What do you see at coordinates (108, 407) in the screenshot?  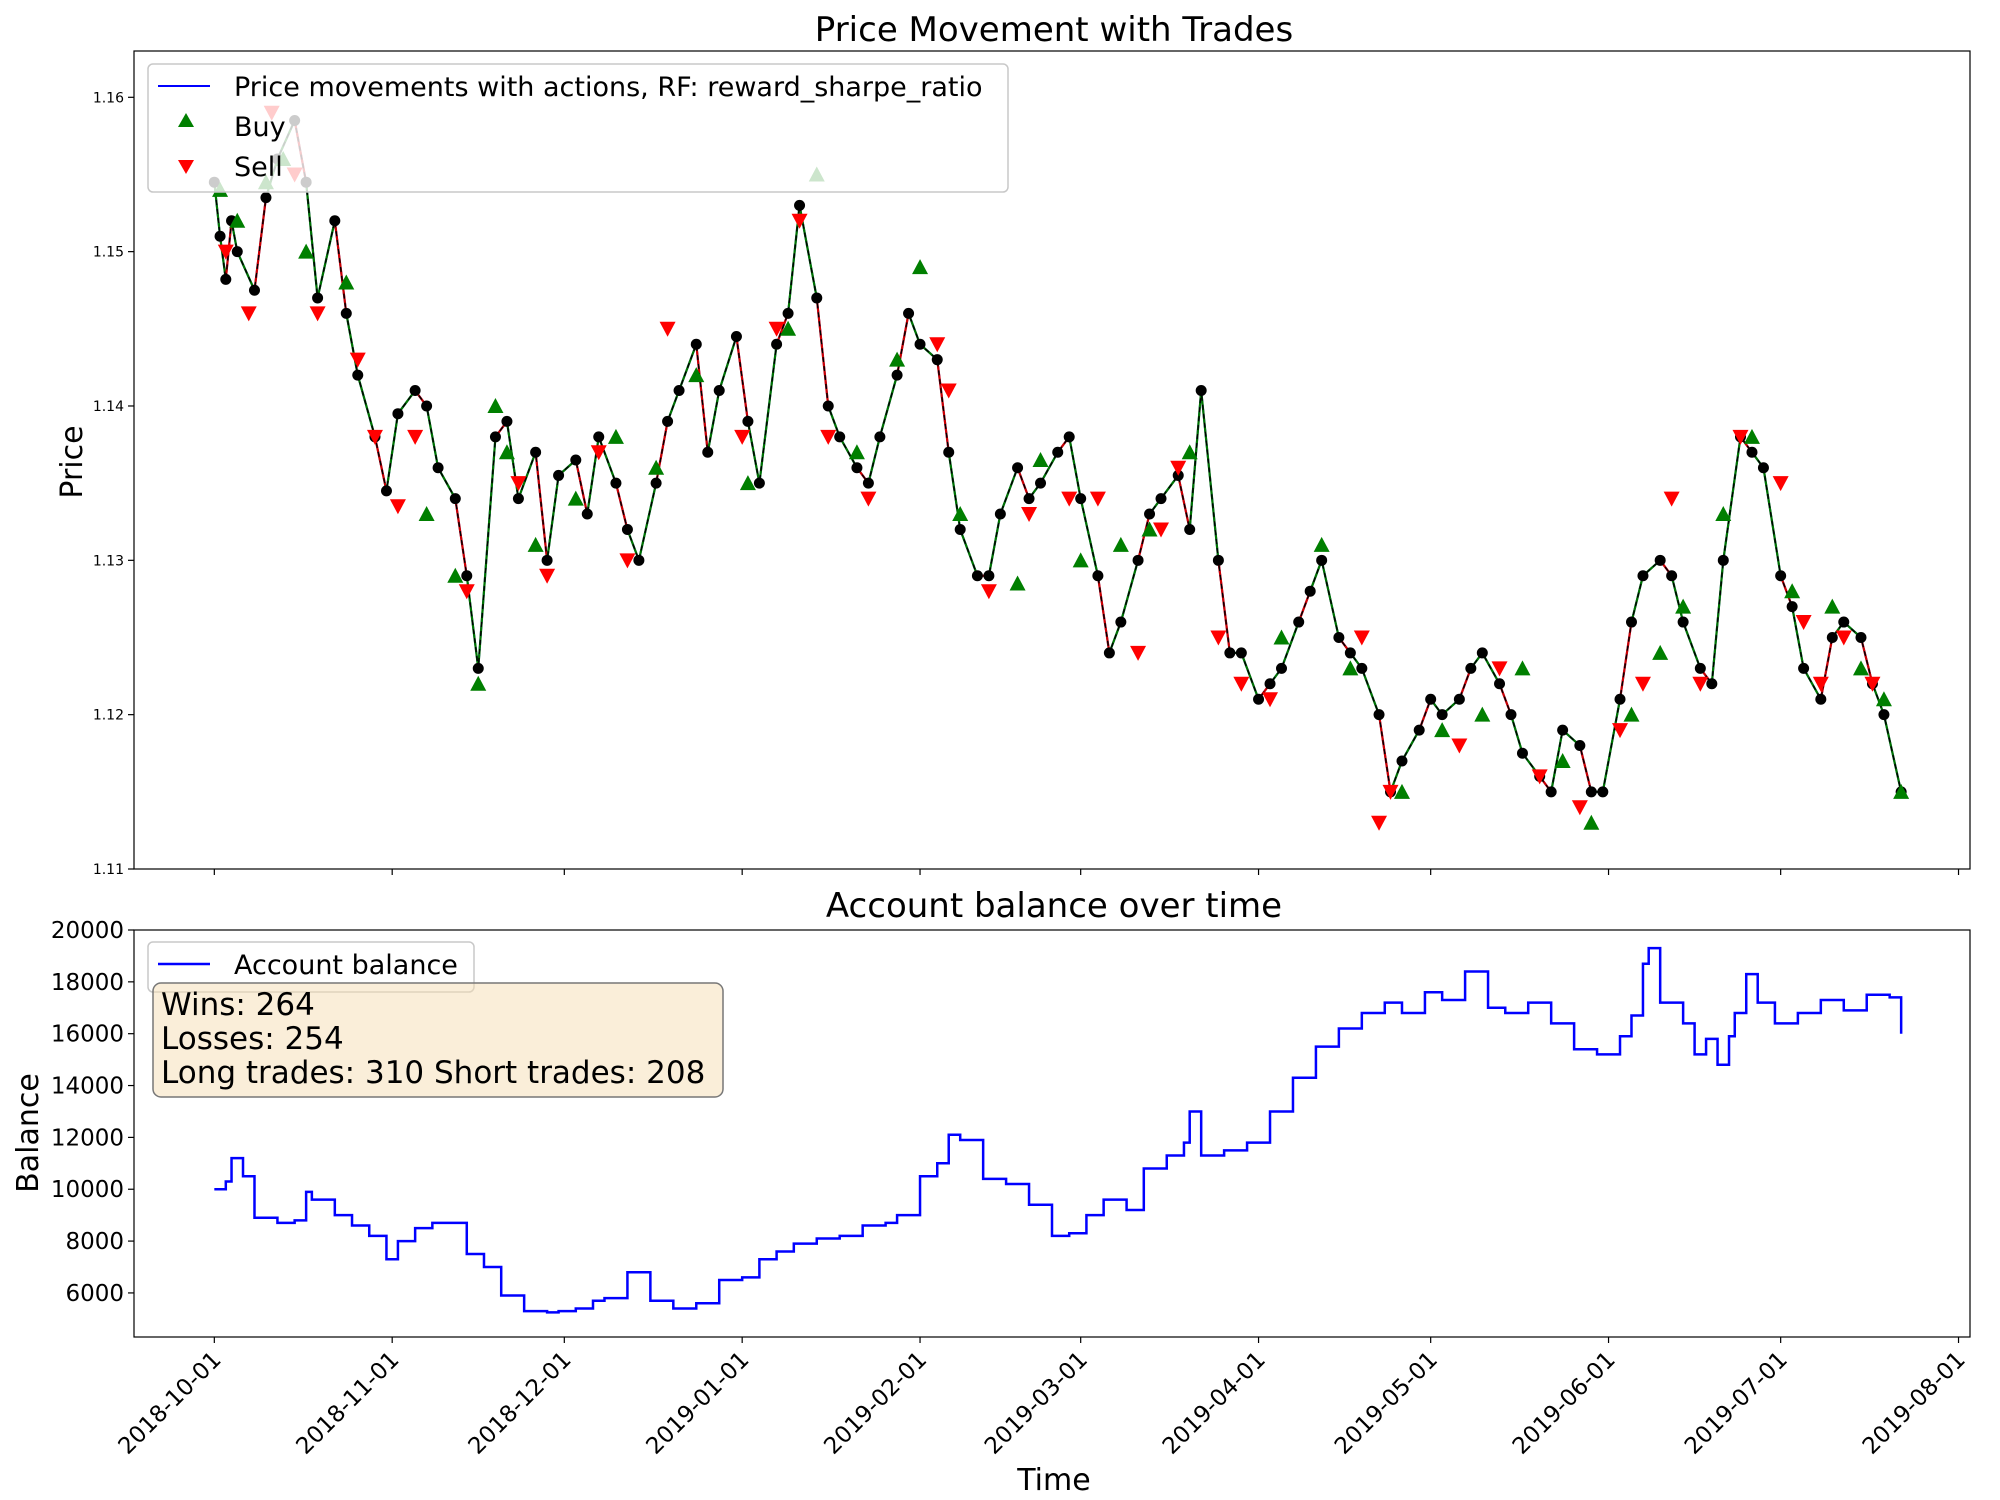 I see `price-y-tick-label: 1.14` at bounding box center [108, 407].